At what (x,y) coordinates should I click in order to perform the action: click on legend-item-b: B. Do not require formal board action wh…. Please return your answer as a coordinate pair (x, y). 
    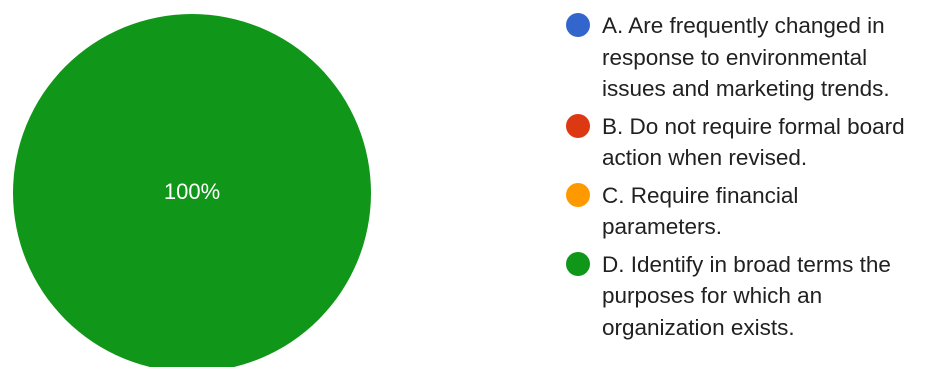
    Looking at the image, I should click on (746, 142).